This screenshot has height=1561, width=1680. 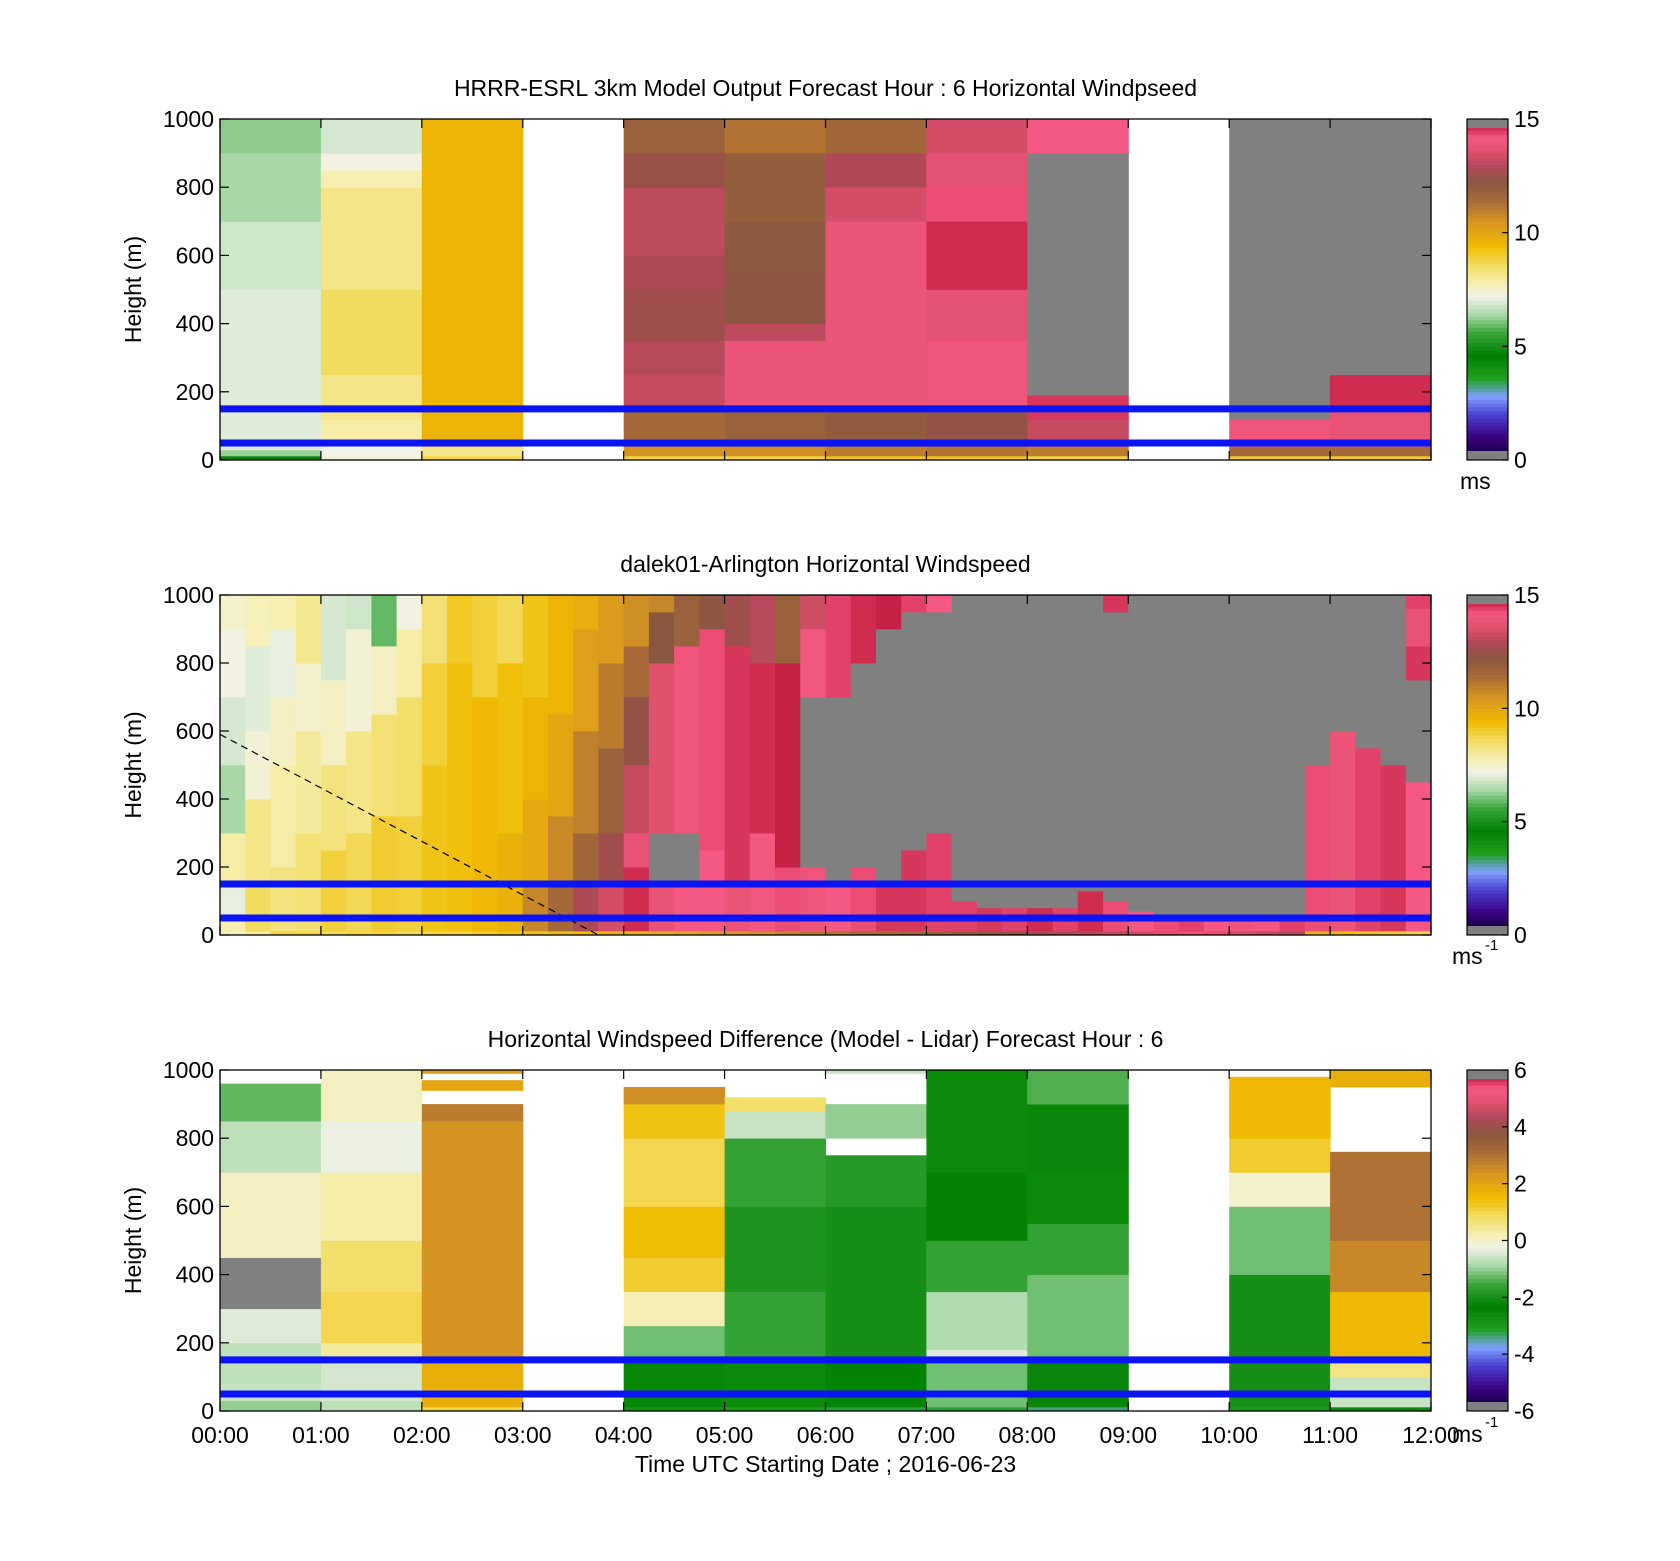 What do you see at coordinates (1330, 1435) in the screenshot?
I see `x-tick-label: 11:00` at bounding box center [1330, 1435].